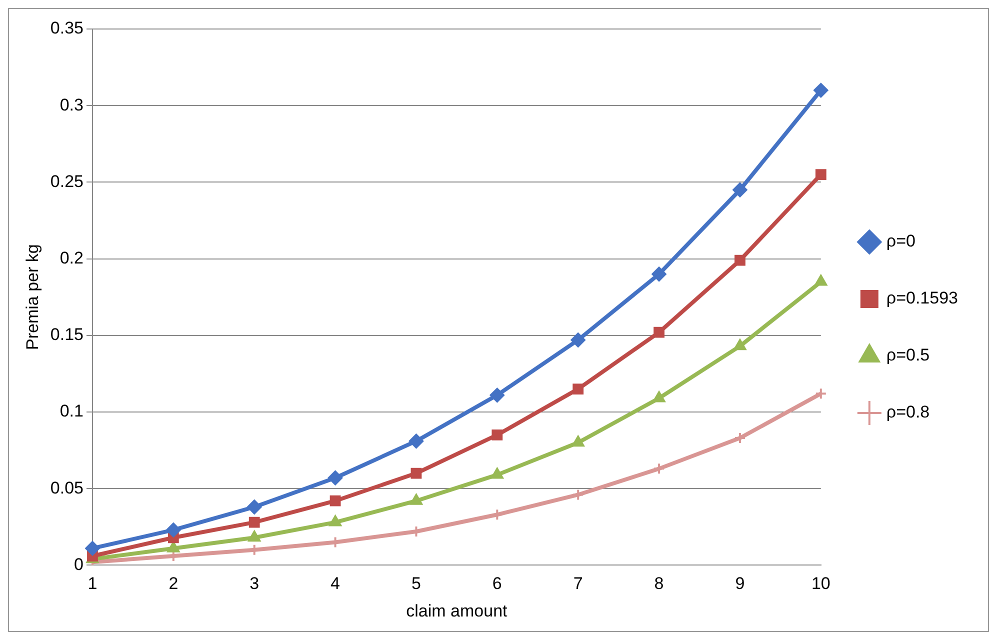  I want to click on legend-label: ρ=0, so click(901, 241).